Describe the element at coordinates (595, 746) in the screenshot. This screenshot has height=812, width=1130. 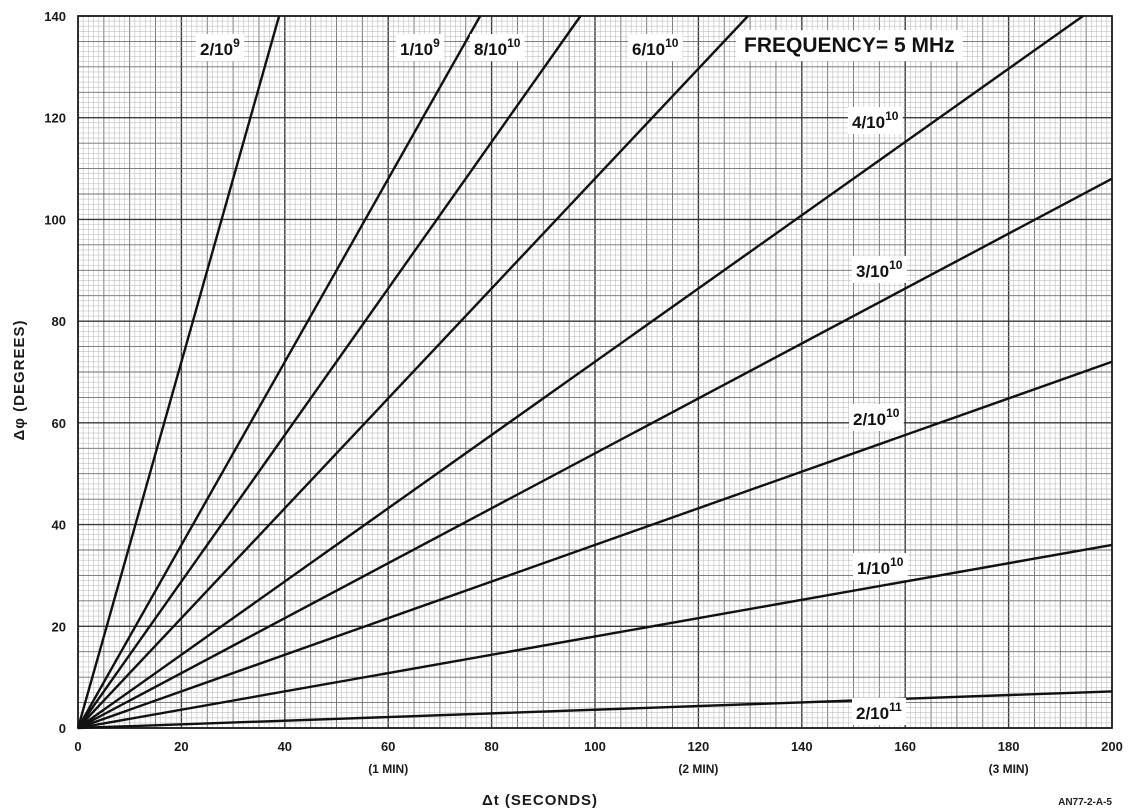
I see `x-tick-label: 100` at that location.